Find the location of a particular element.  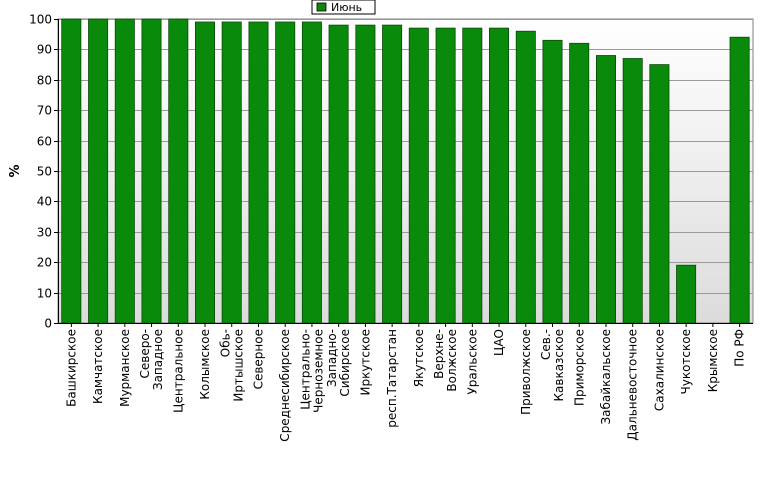

y-tick-label: 10 is located at coordinates (44, 294).